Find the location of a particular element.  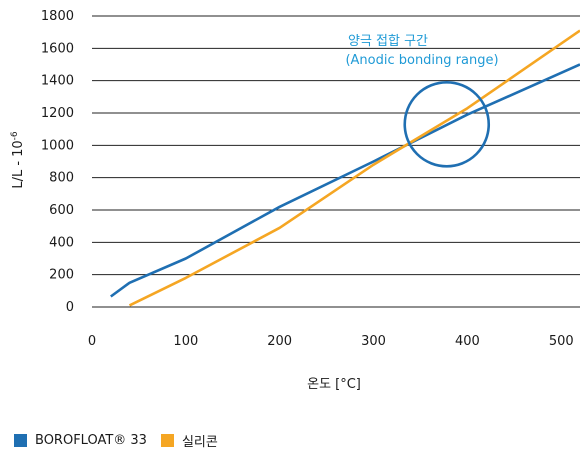

legend-item-silicon: 실리콘 is located at coordinates (189, 440).